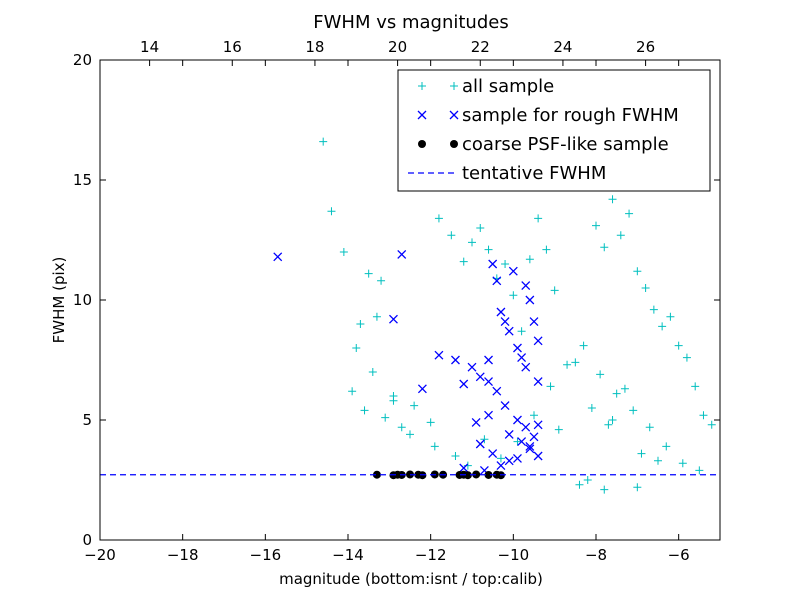 This screenshot has height=600, width=800. What do you see at coordinates (348, 555) in the screenshot?
I see `x-tick-label: −14` at bounding box center [348, 555].